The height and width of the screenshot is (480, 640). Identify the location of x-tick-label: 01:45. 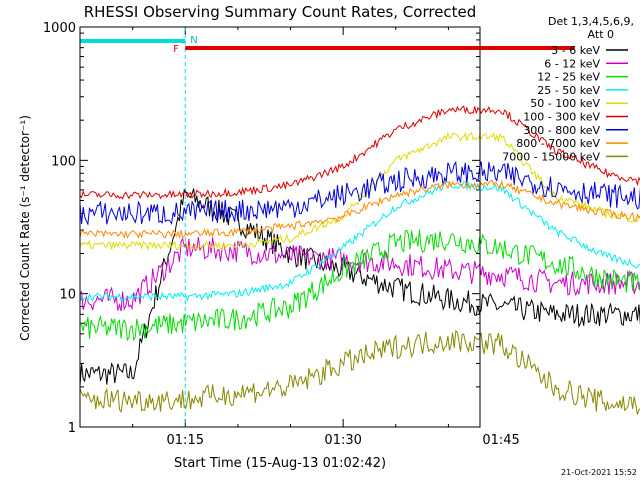
(500, 440).